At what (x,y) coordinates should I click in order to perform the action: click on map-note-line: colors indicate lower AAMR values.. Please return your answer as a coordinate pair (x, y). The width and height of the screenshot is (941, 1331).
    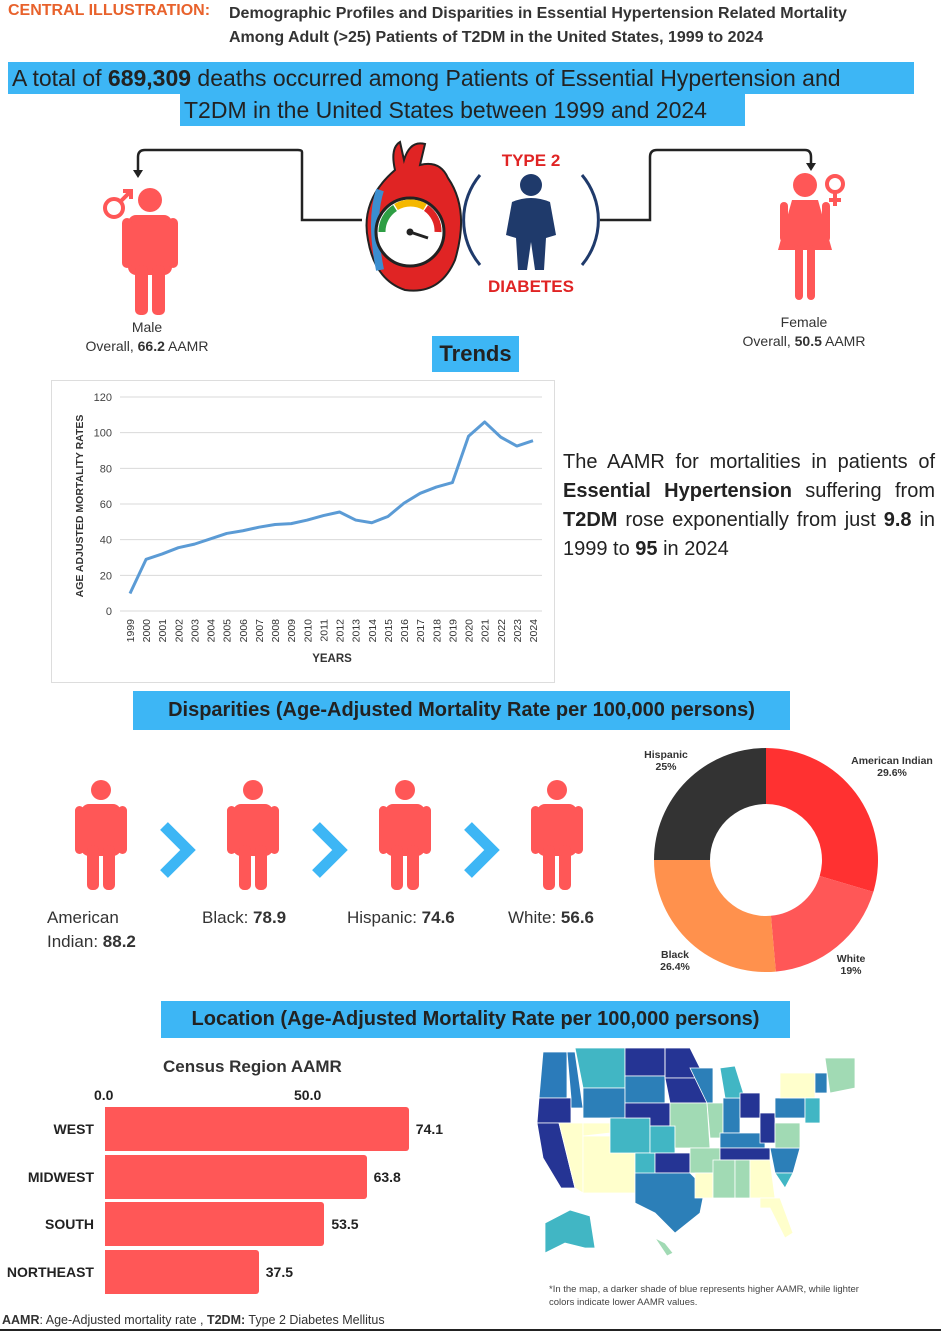
    Looking at the image, I should click on (623, 1302).